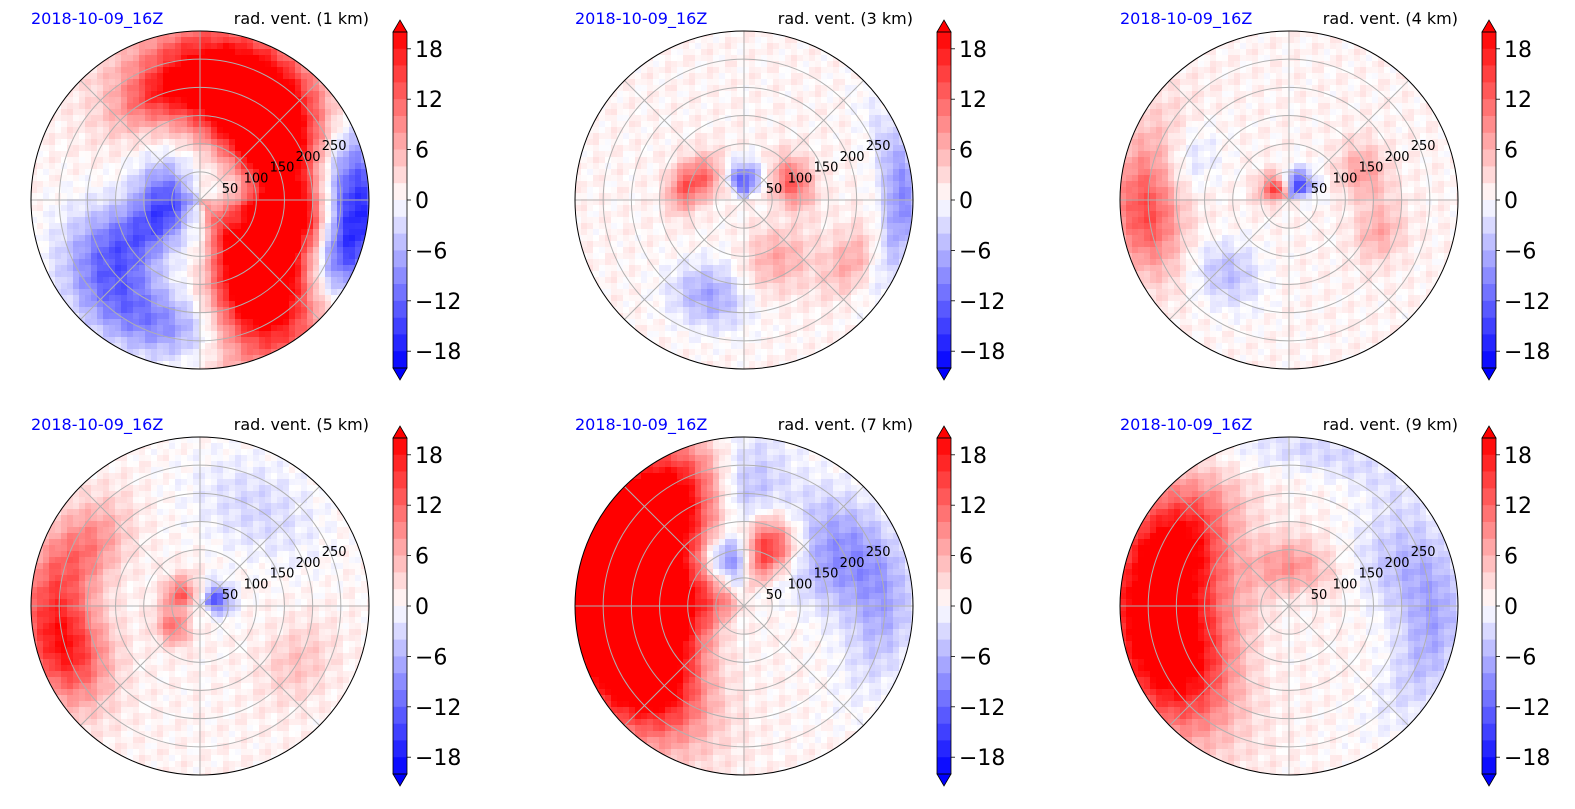 This screenshot has height=809, width=1575. Describe the element at coordinates (301, 424) in the screenshot. I see `panel-title: rad. vent. (5 km)` at that location.